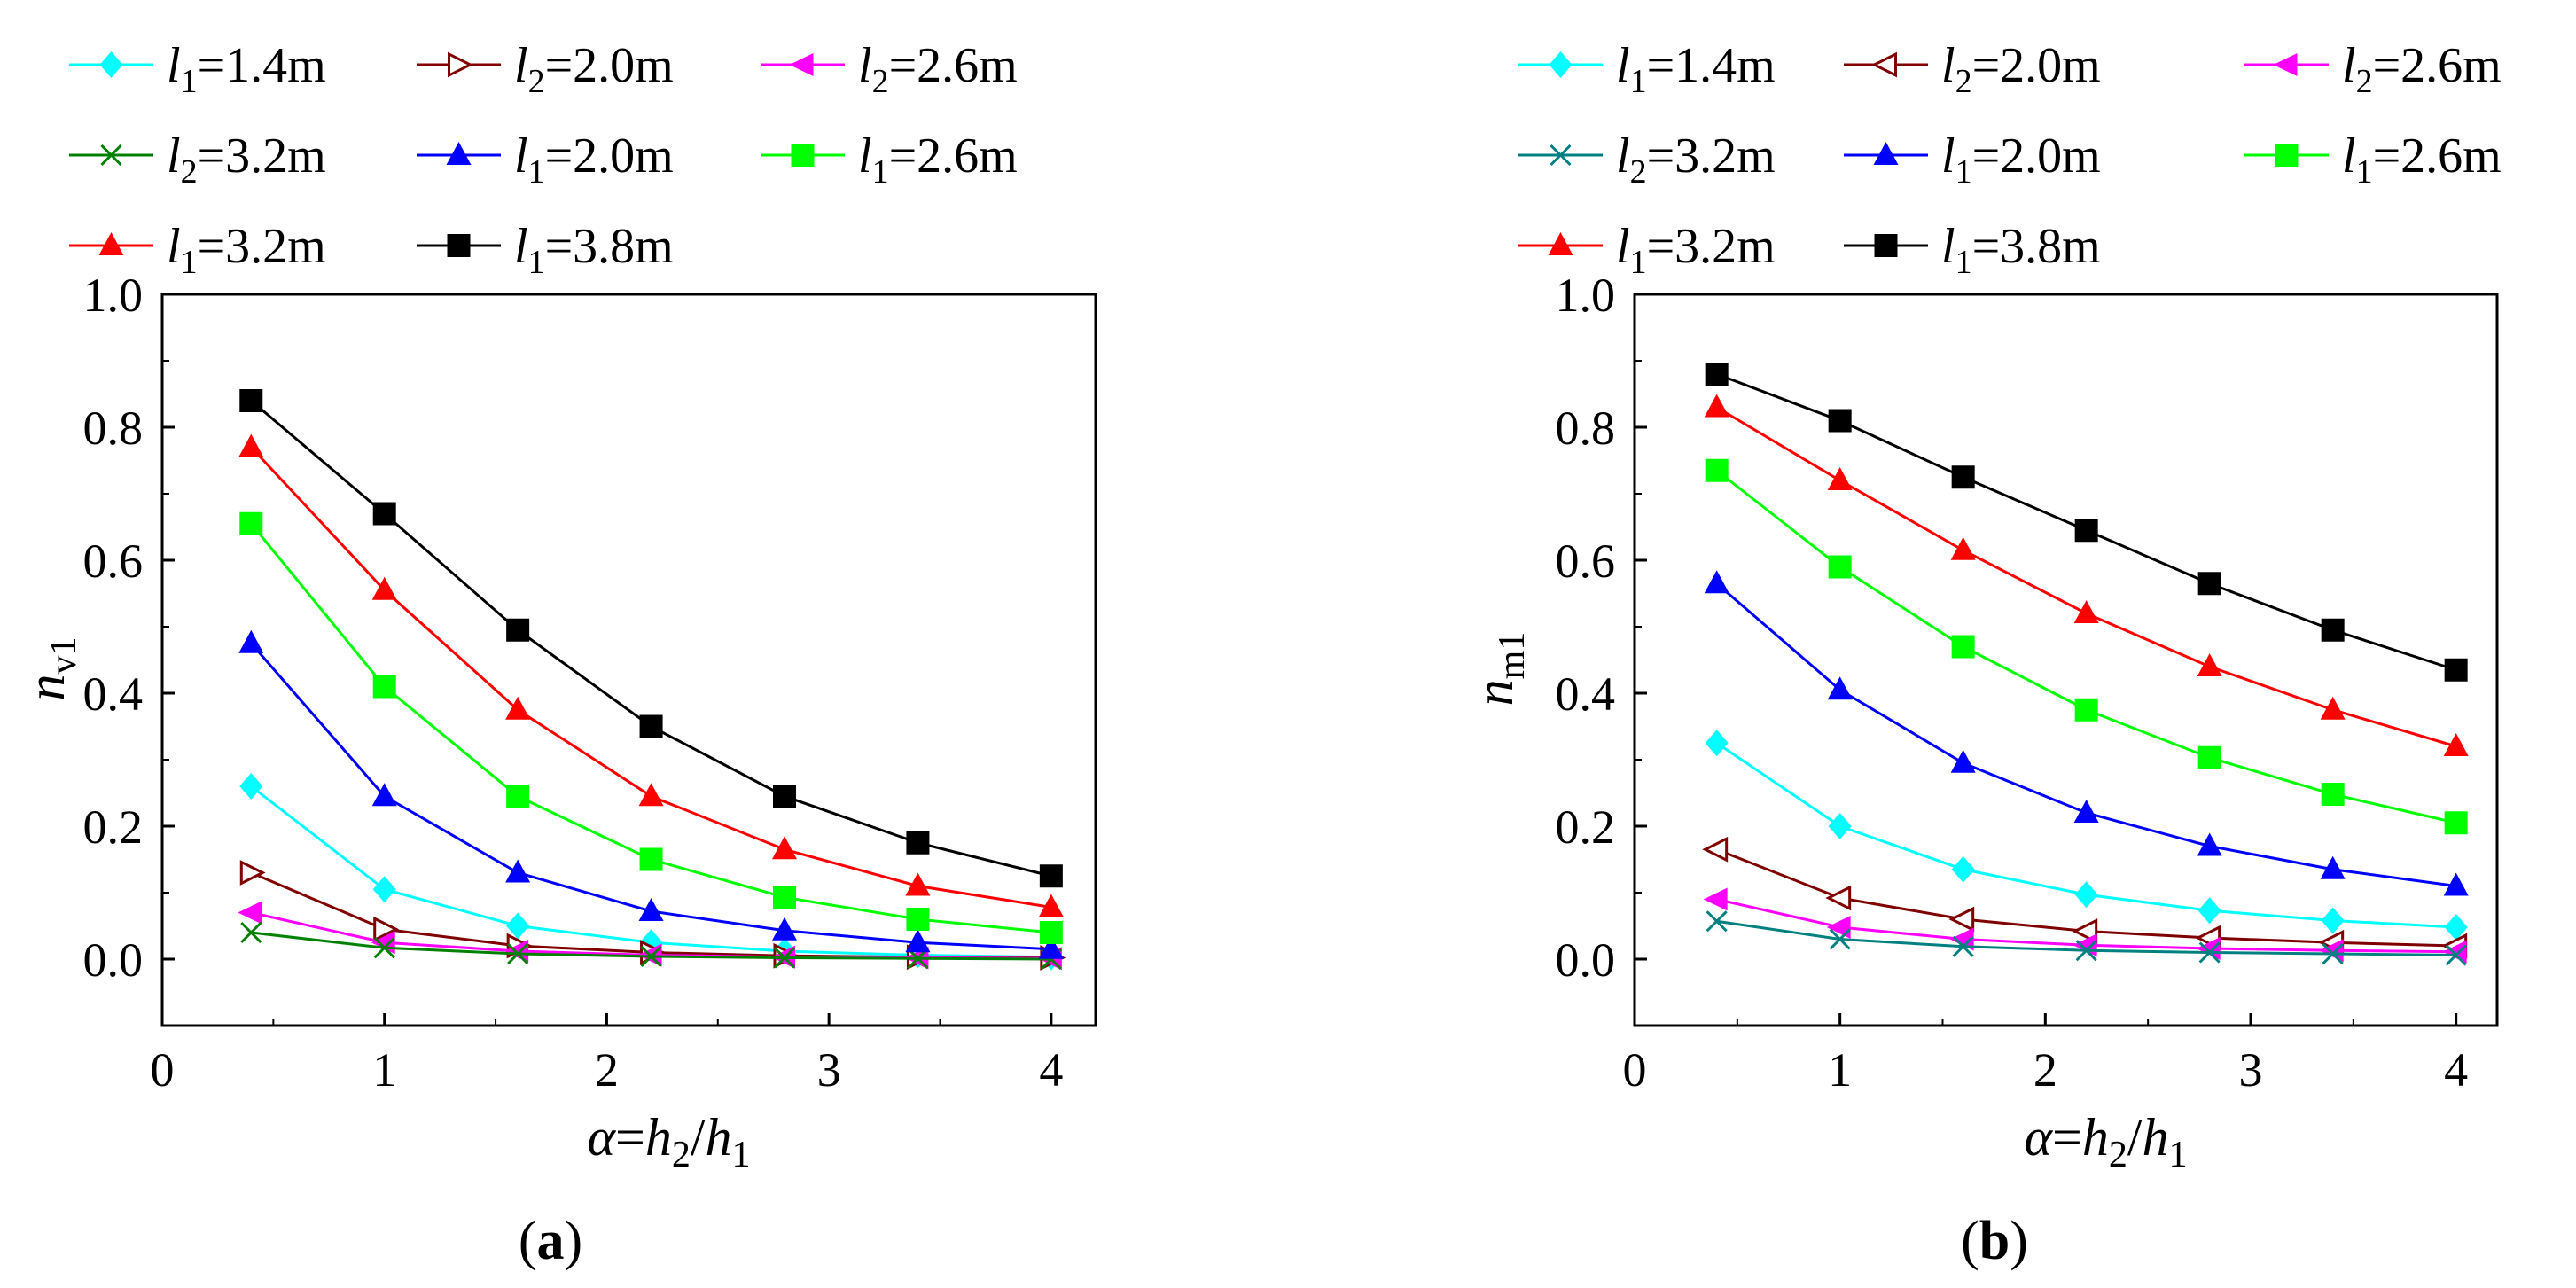 The height and width of the screenshot is (1288, 2576). Describe the element at coordinates (1586, 561) in the screenshot. I see `y-tick-label: 0.6` at that location.